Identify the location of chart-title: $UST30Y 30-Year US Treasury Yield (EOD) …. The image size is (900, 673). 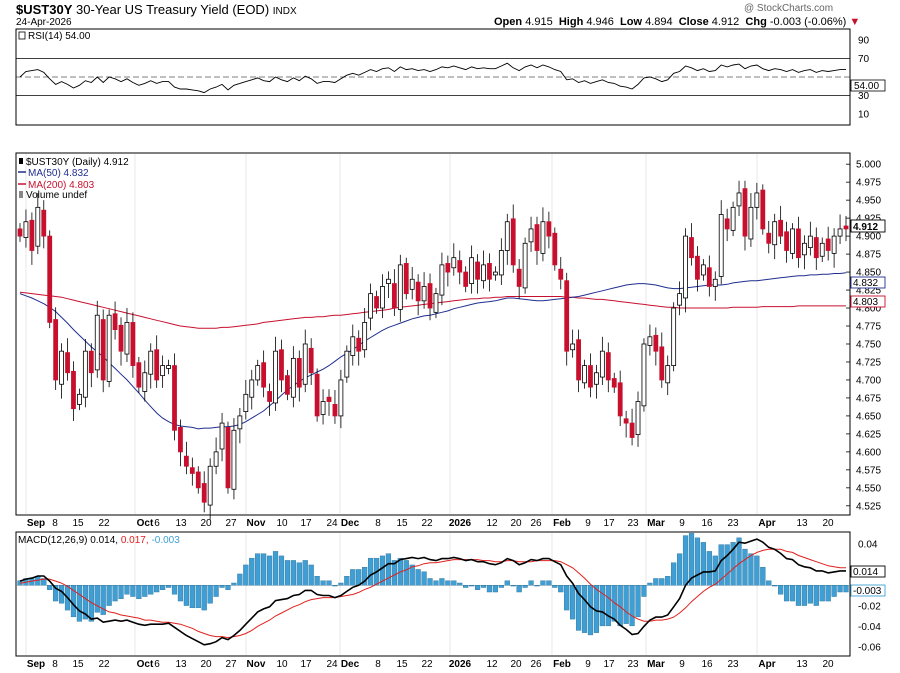
(156, 9).